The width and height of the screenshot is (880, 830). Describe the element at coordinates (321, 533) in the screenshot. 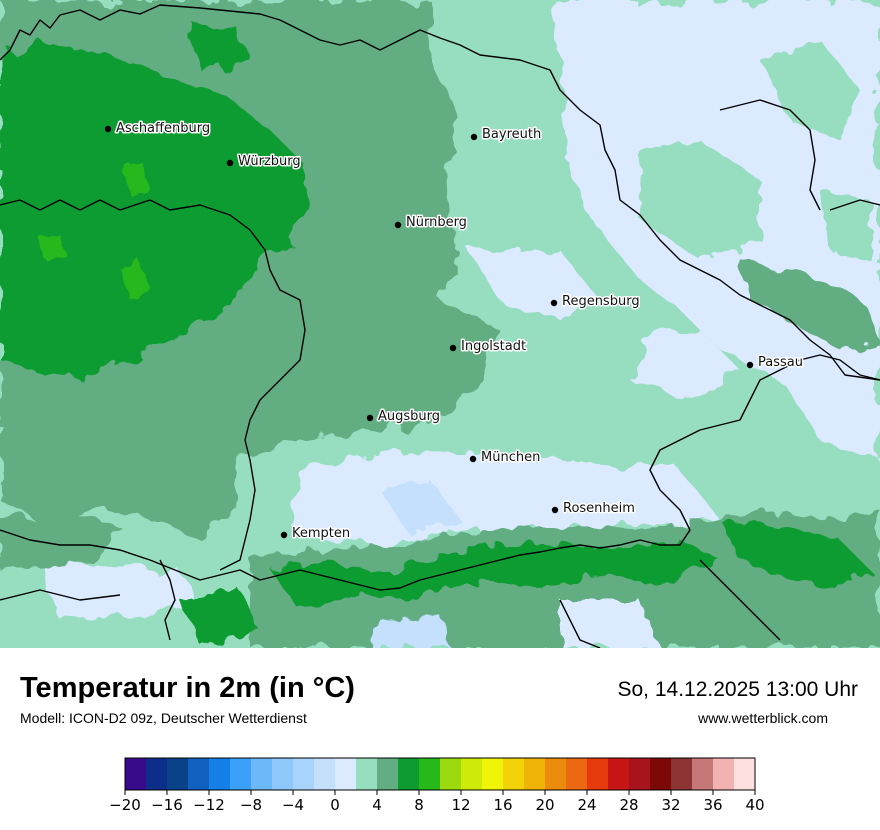

I see `city-label: Kempten` at that location.